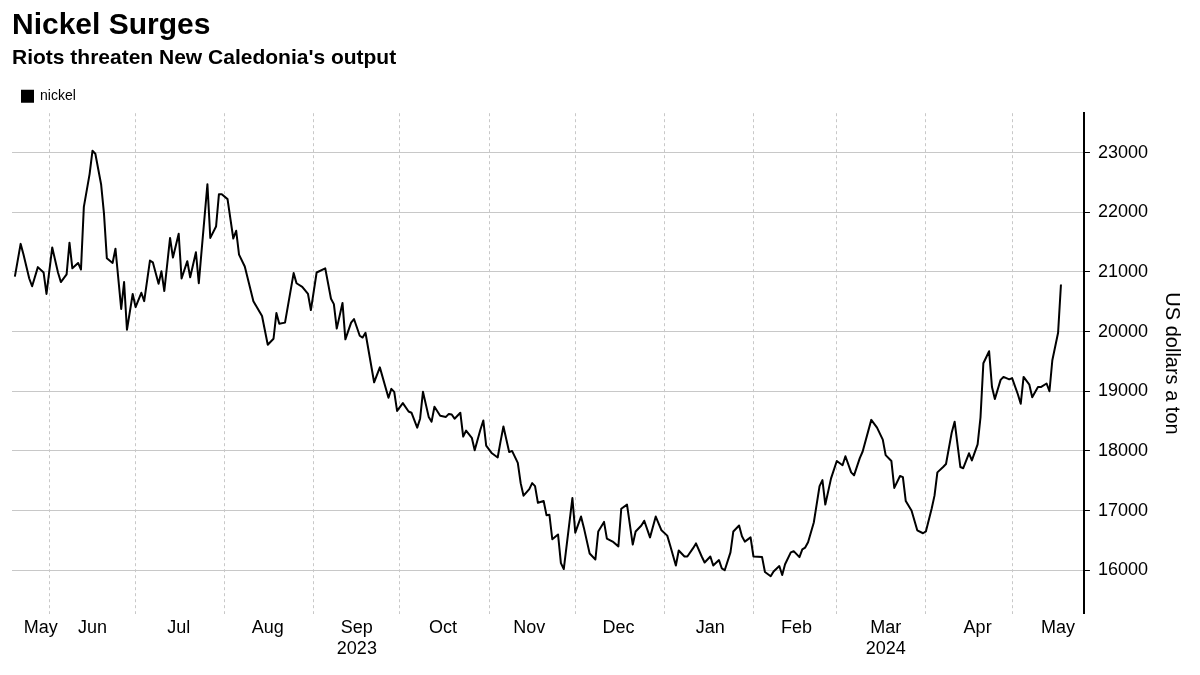 Image resolution: width=1200 pixels, height=675 pixels. What do you see at coordinates (1123, 449) in the screenshot?
I see `y-tick-label: 18000` at bounding box center [1123, 449].